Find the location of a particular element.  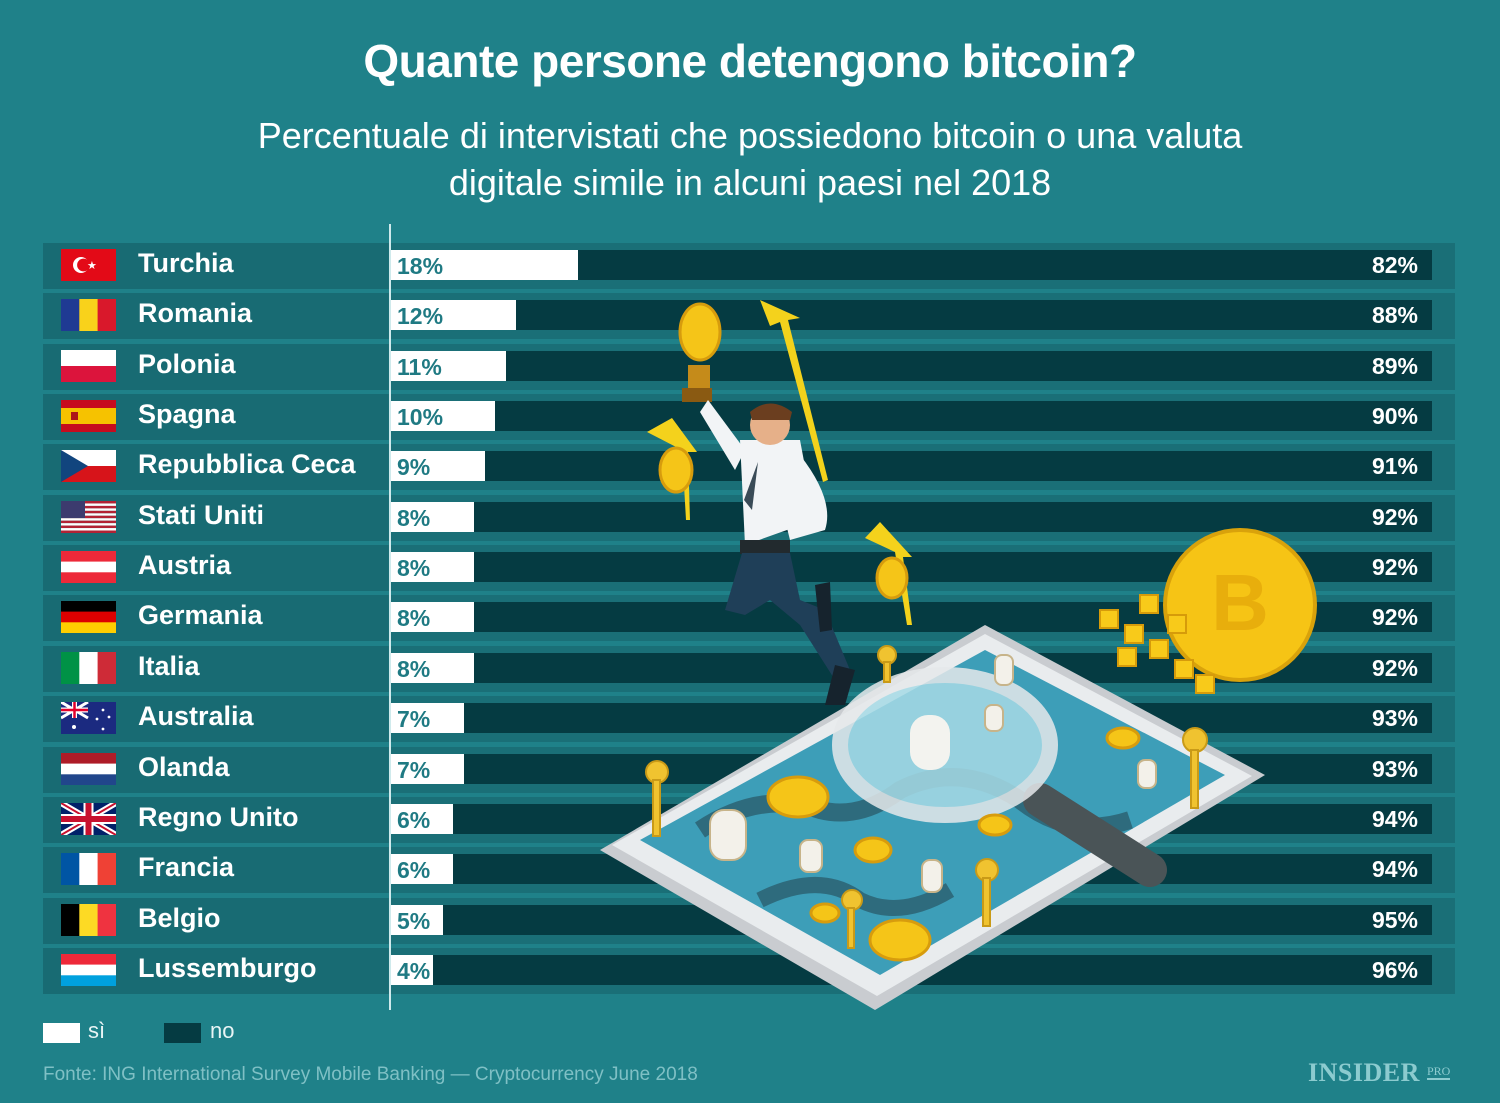

country-label: Regno Unito is located at coordinates (218, 816).